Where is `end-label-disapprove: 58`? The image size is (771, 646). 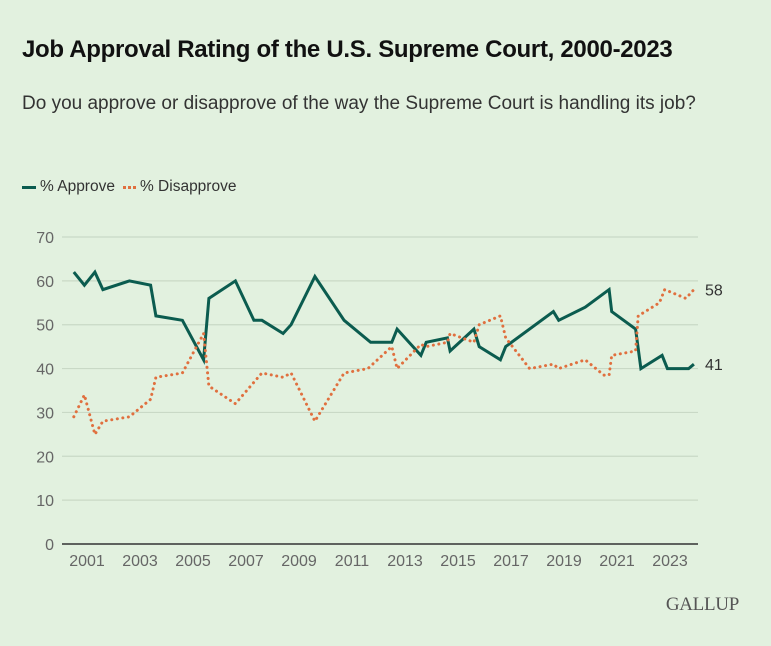
end-label-disapprove: 58 is located at coordinates (714, 291).